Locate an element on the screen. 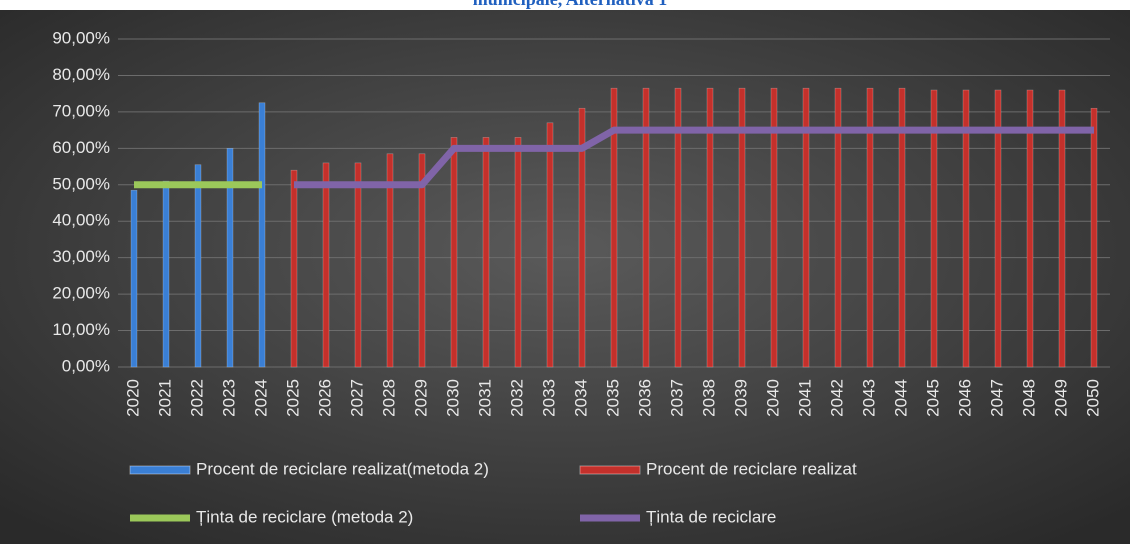 The width and height of the screenshot is (1130, 544). x-tick-label: 2022 is located at coordinates (196, 398).